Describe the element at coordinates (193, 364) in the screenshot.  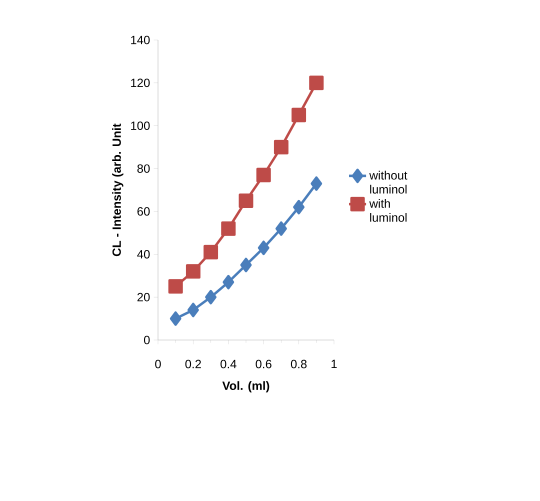
I see `x-tick-label: 0.2` at that location.